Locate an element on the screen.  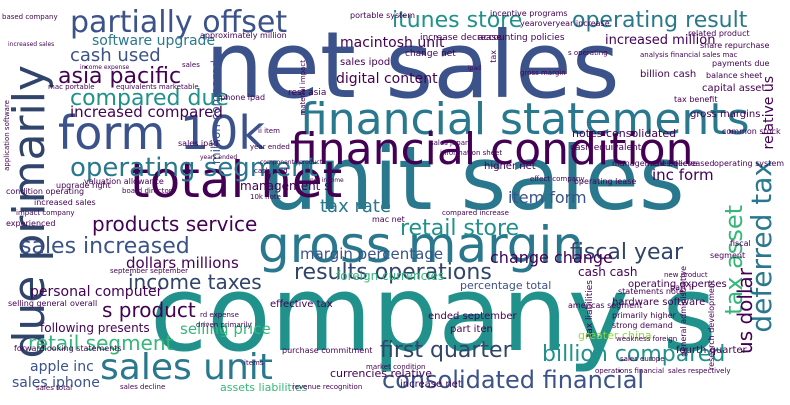
word: gross margins is located at coordinates (725, 114).